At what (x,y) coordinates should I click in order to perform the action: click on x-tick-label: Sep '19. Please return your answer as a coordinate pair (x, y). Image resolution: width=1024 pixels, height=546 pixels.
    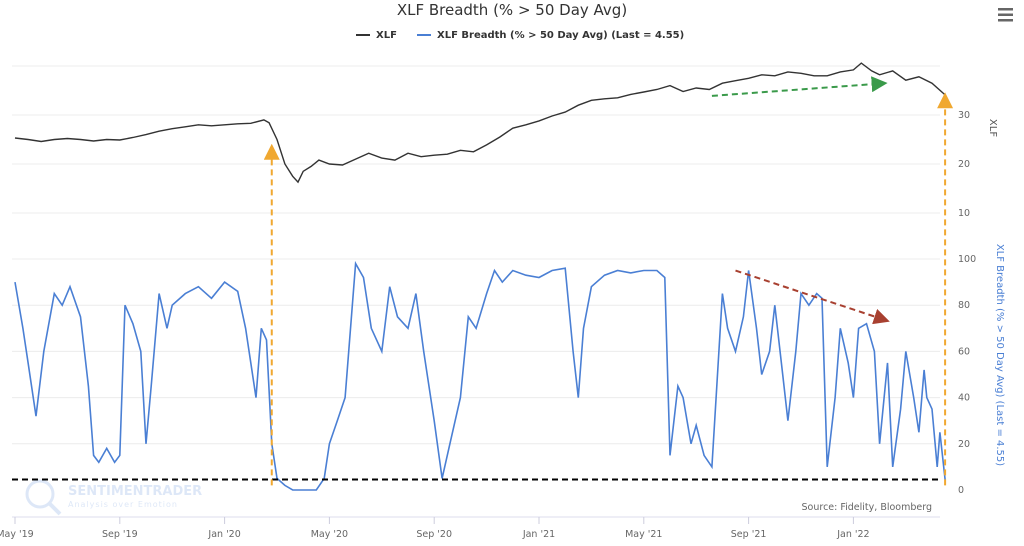
    Looking at the image, I should click on (120, 534).